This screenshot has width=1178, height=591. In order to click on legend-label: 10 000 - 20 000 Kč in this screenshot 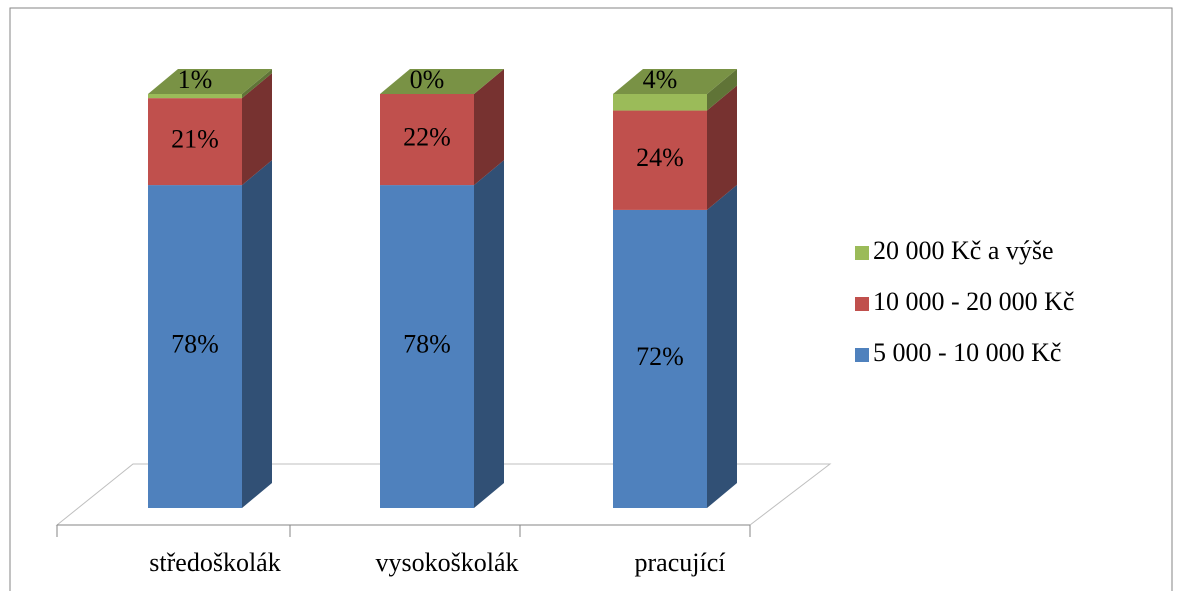, I will do `click(973, 301)`.